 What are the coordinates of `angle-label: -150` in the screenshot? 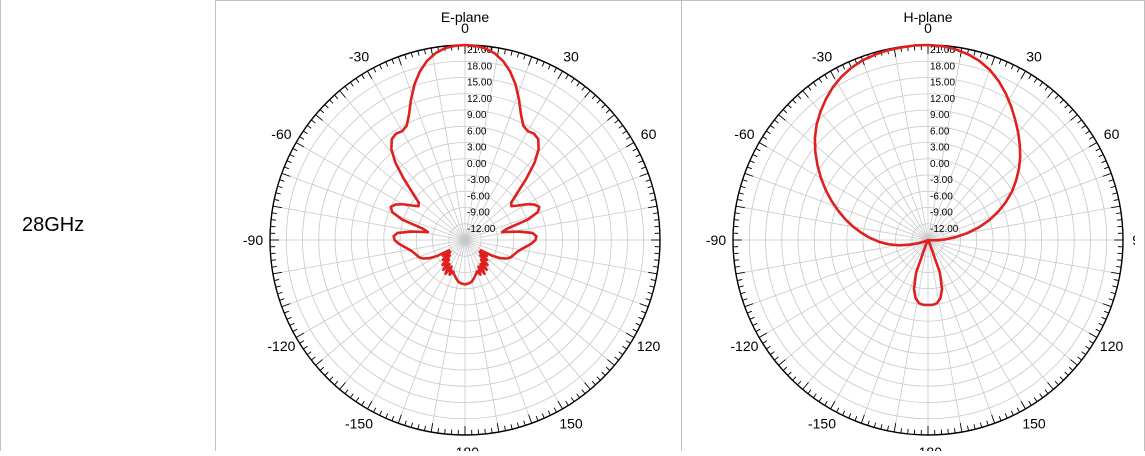 It's located at (359, 424).